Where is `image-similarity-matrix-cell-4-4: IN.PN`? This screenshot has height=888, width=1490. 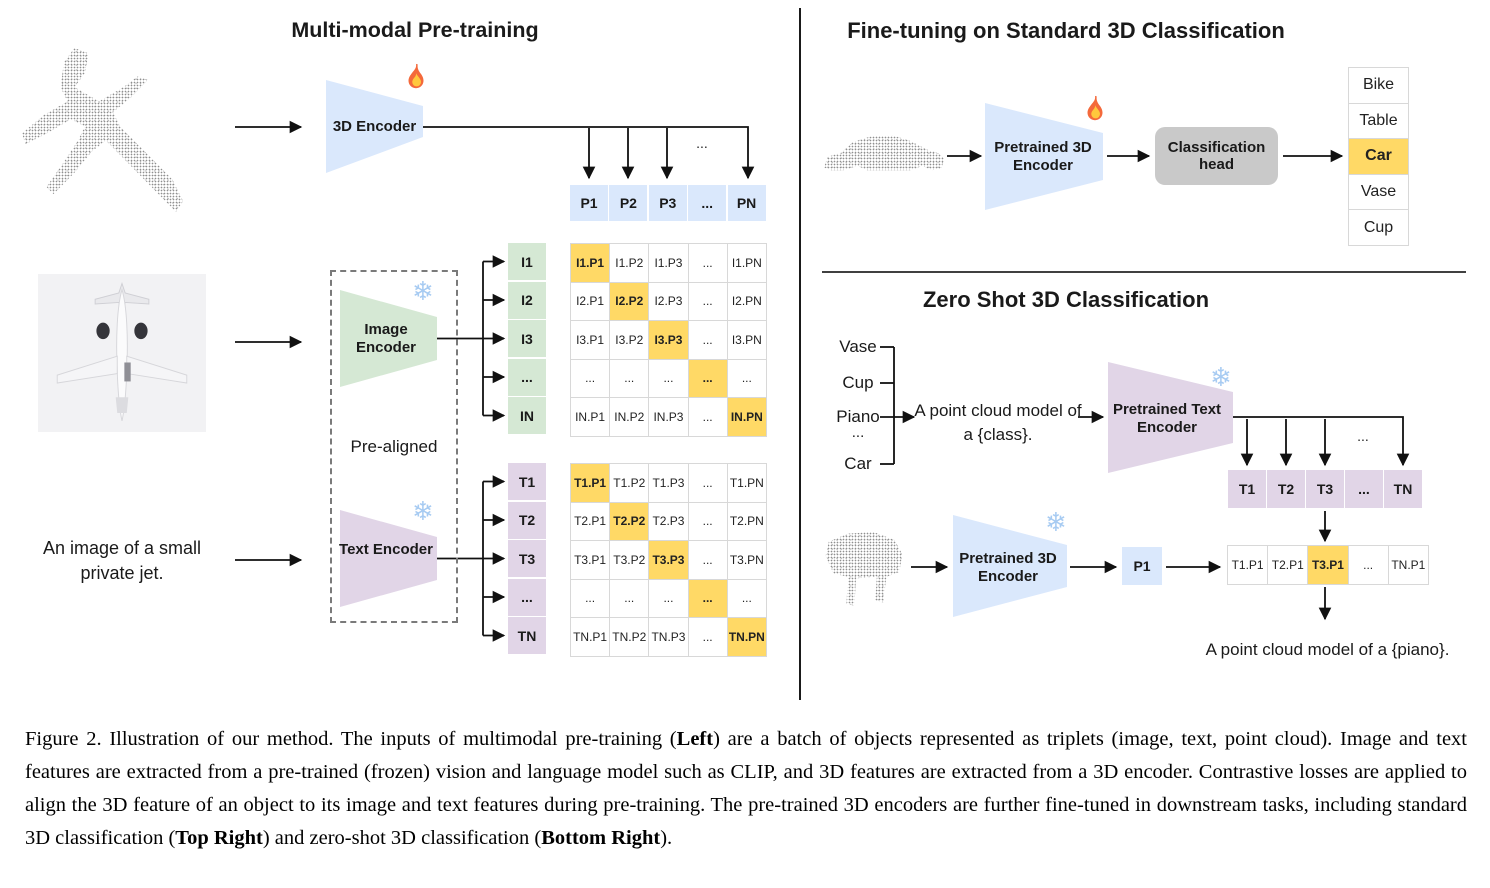 image-similarity-matrix-cell-4-4: IN.PN is located at coordinates (747, 417).